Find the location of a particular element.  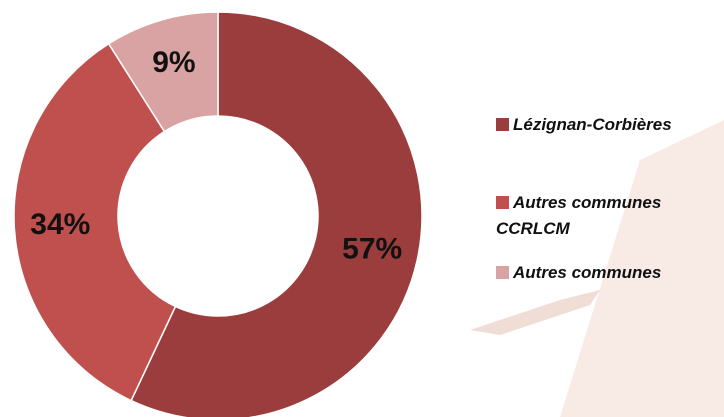

donut-slice is located at coordinates (163, 72).